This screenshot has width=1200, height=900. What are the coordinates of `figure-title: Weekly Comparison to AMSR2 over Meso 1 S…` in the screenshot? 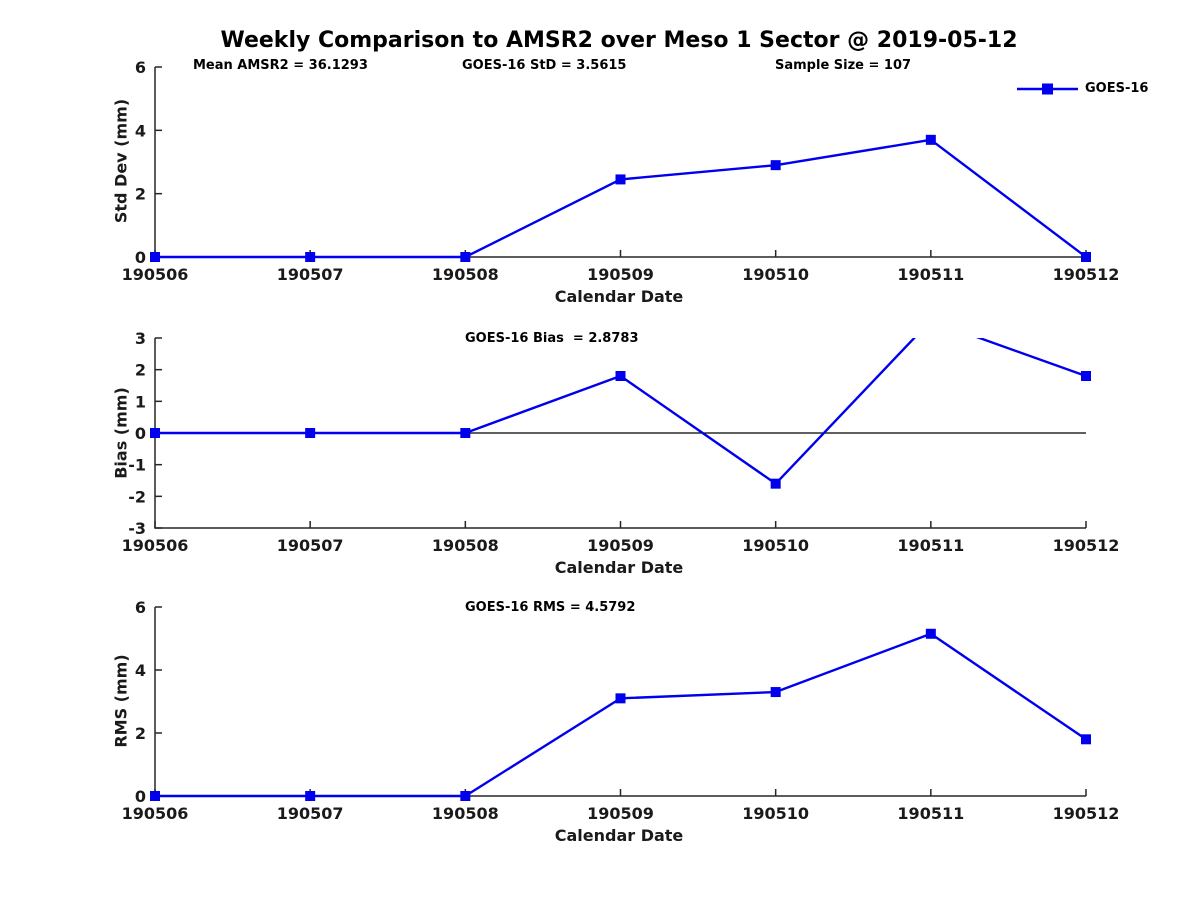 It's located at (619, 40).